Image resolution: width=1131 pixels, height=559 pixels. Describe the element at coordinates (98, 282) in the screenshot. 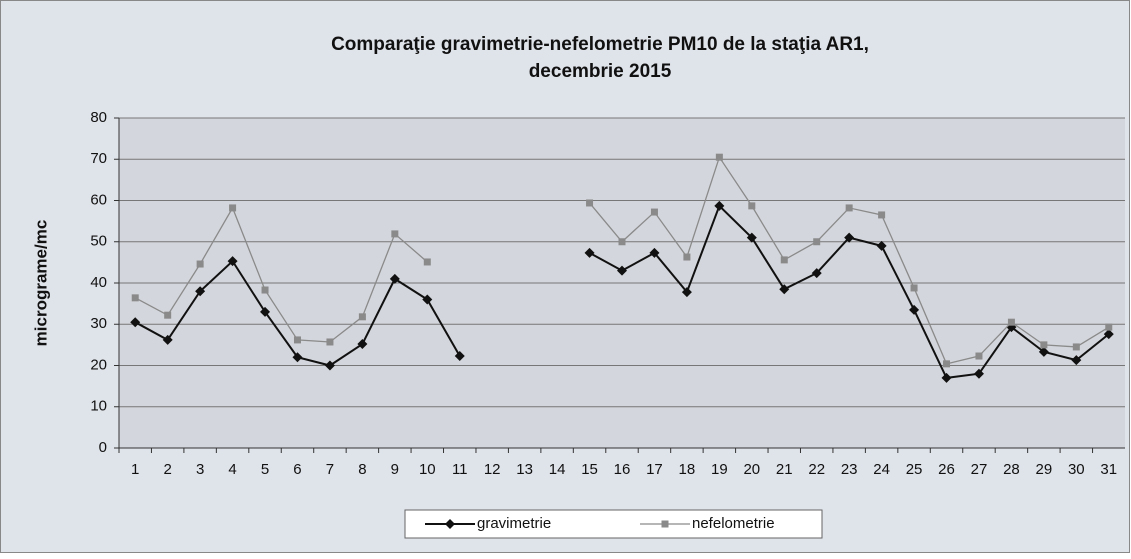

I see `y-tick-label: 40` at that location.